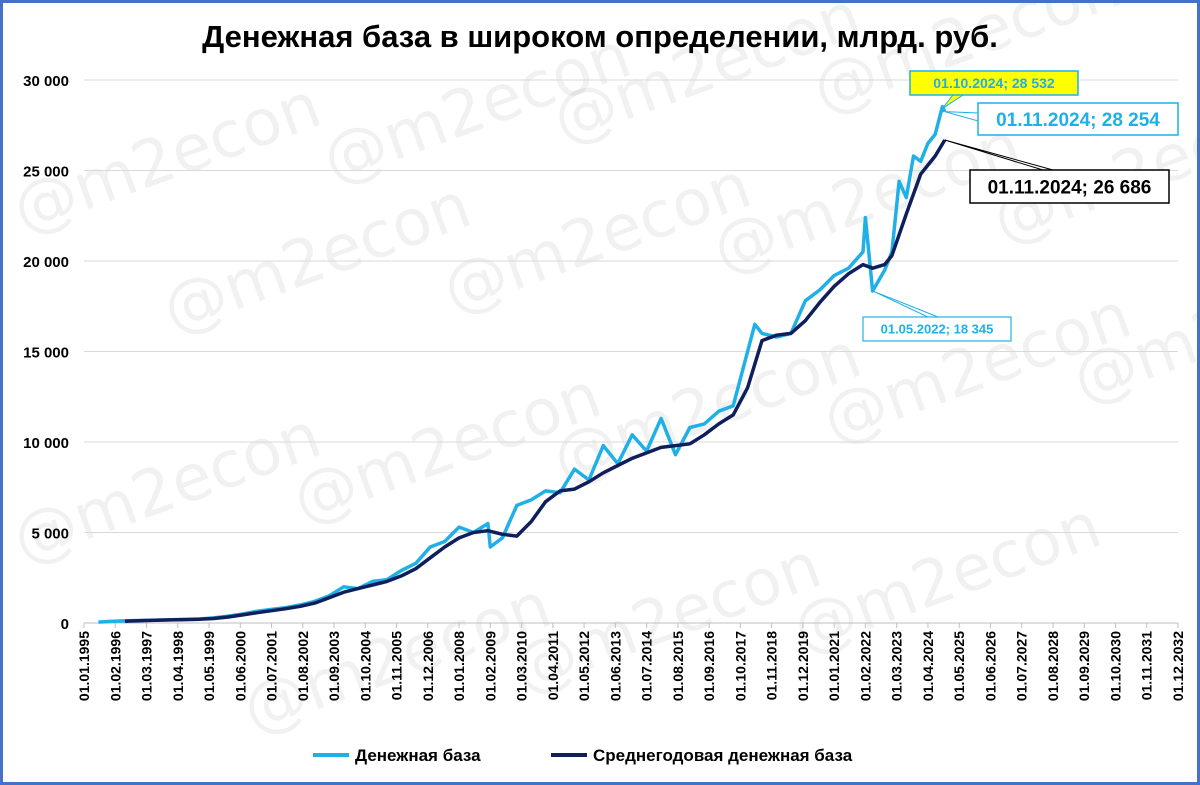  Describe the element at coordinates (615, 666) in the screenshot. I see `x-tick-label: 01.06.2013` at that location.